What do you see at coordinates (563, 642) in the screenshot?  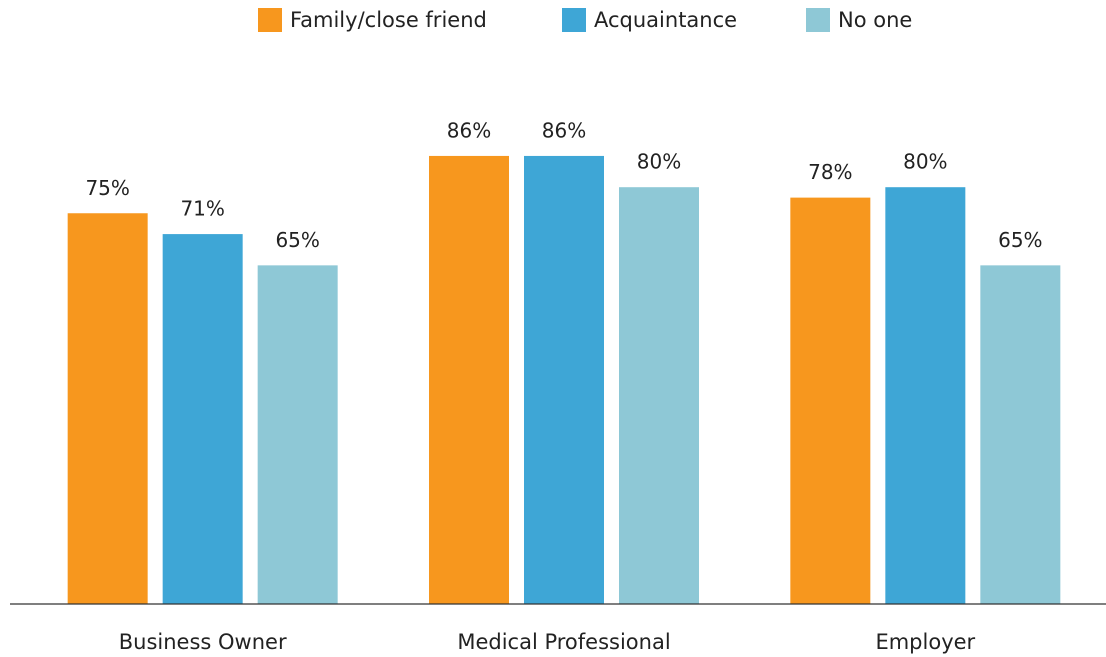 I see `x-tick-label: Medical Professional` at bounding box center [563, 642].